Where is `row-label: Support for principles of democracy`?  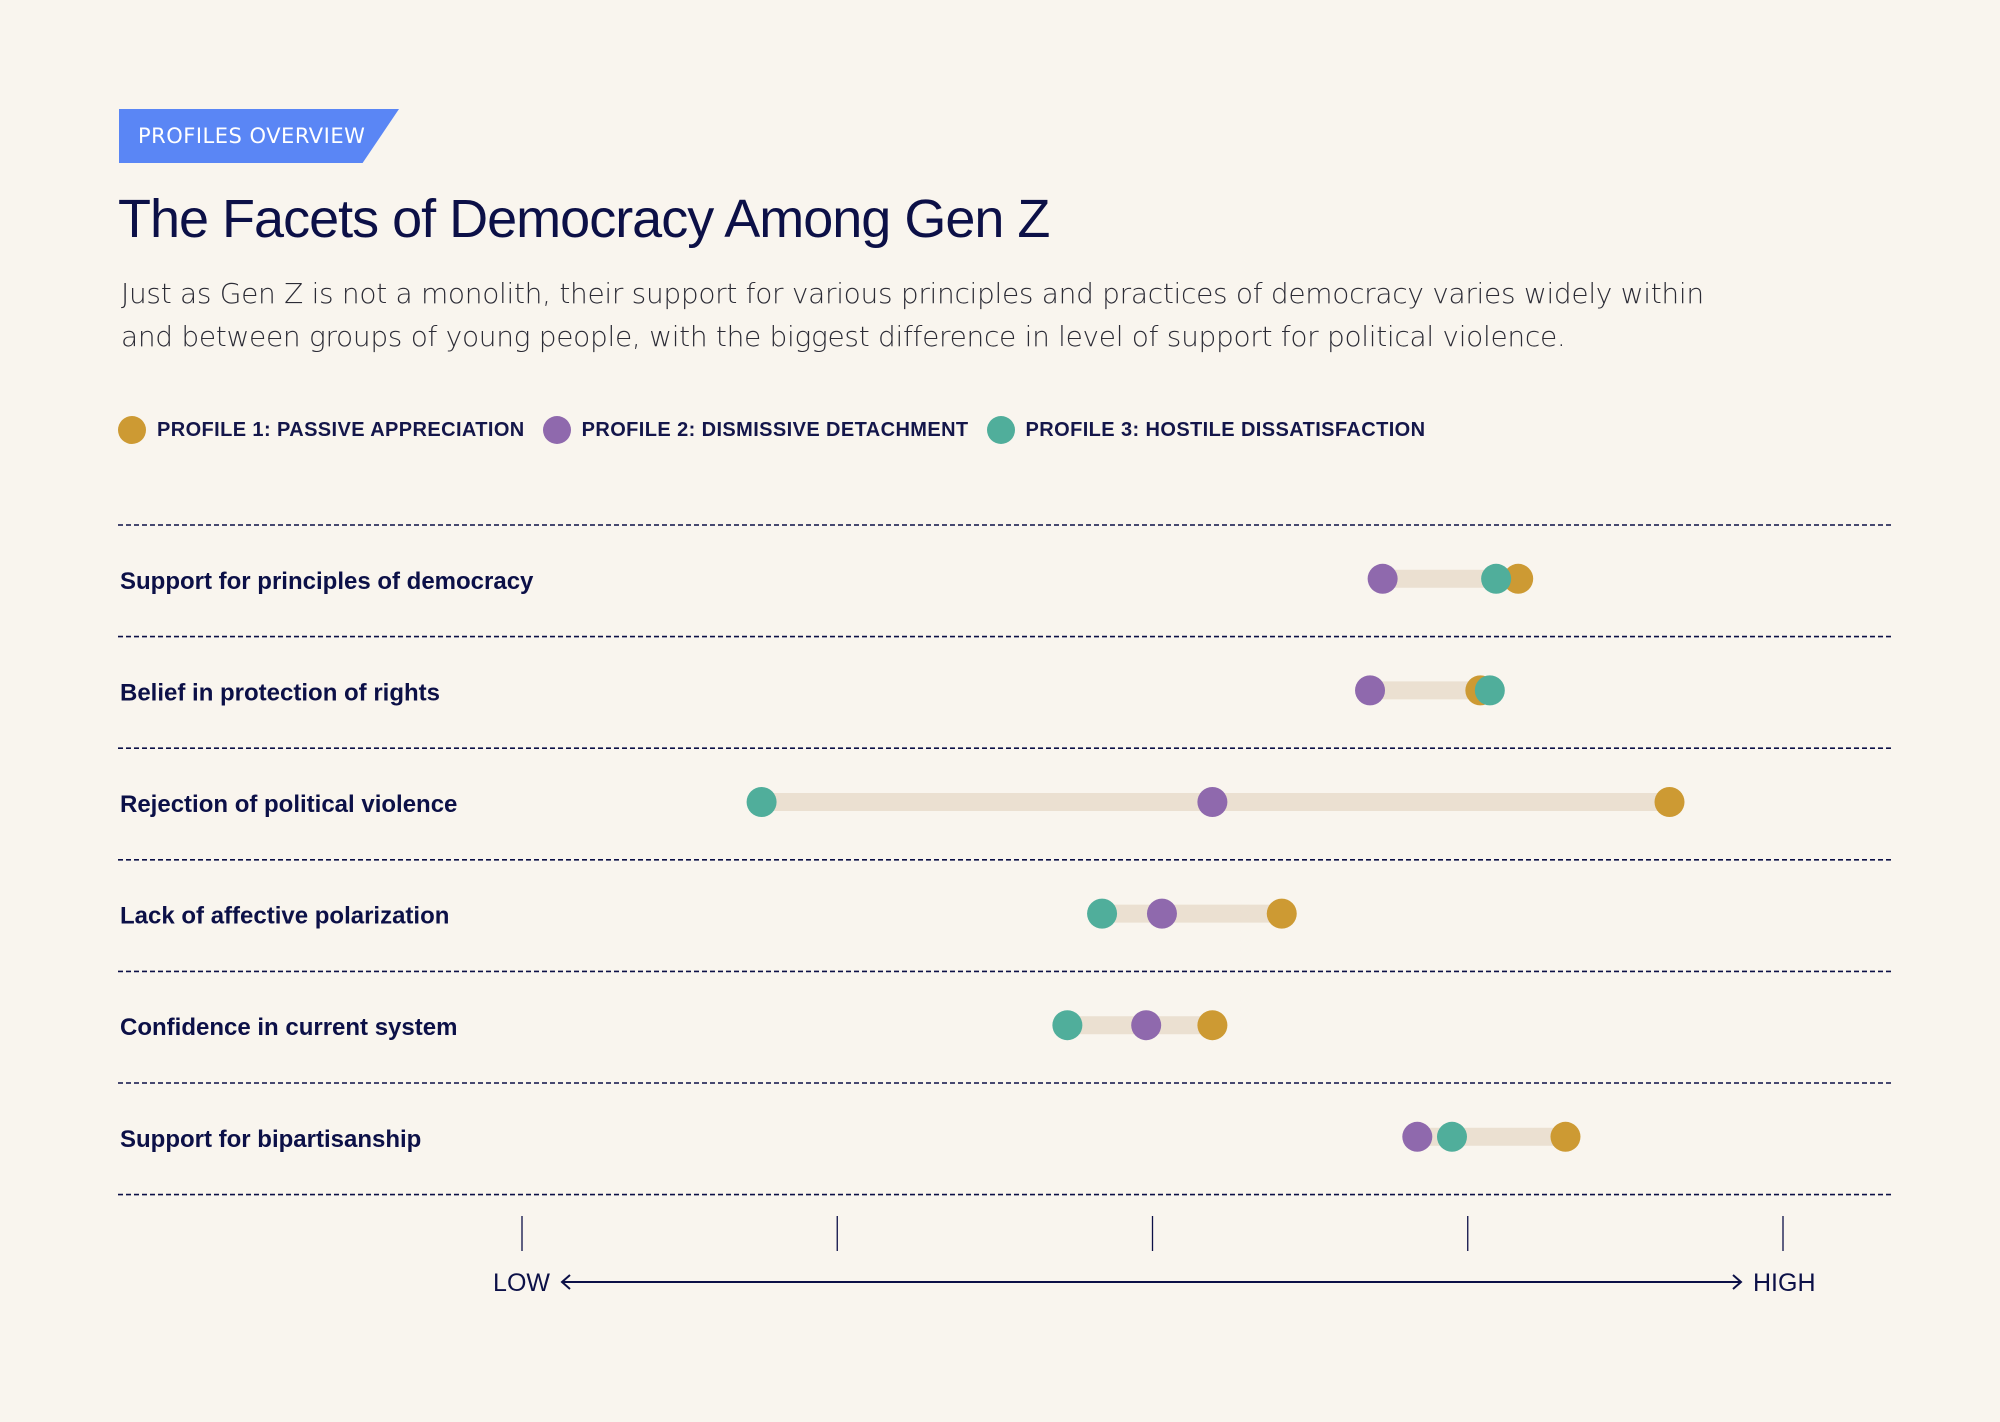 row-label: Support for principles of democracy is located at coordinates (327, 581).